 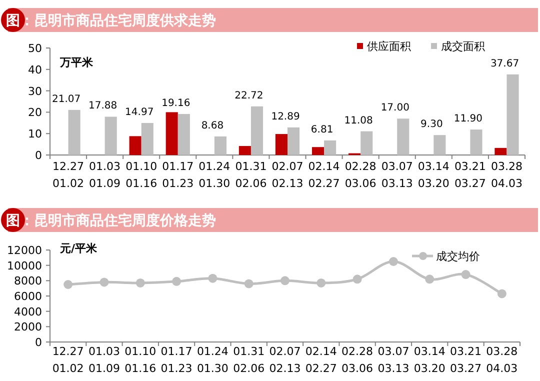 I want to click on data-label: 12.89, so click(x=285, y=116).